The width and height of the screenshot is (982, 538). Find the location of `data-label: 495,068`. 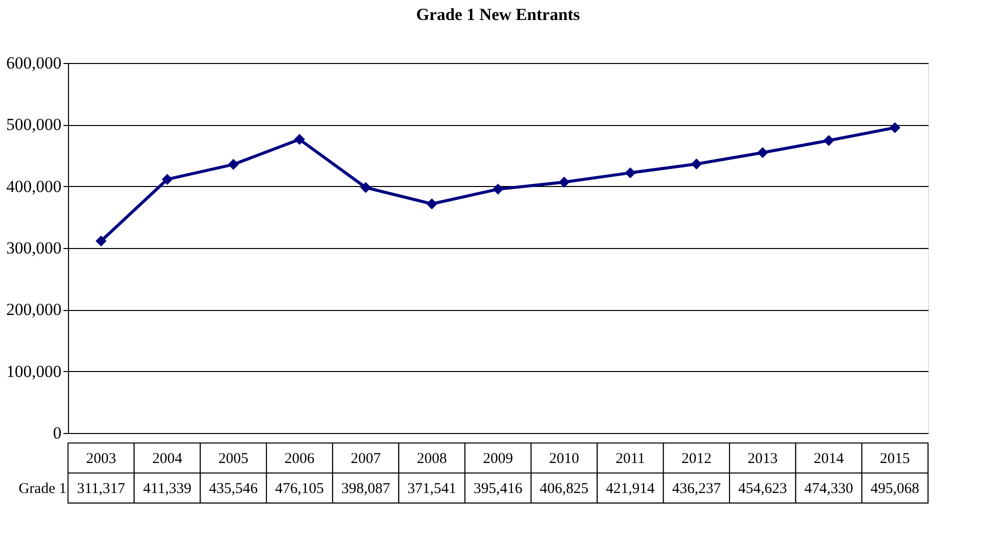

data-label: 495,068 is located at coordinates (895, 489).